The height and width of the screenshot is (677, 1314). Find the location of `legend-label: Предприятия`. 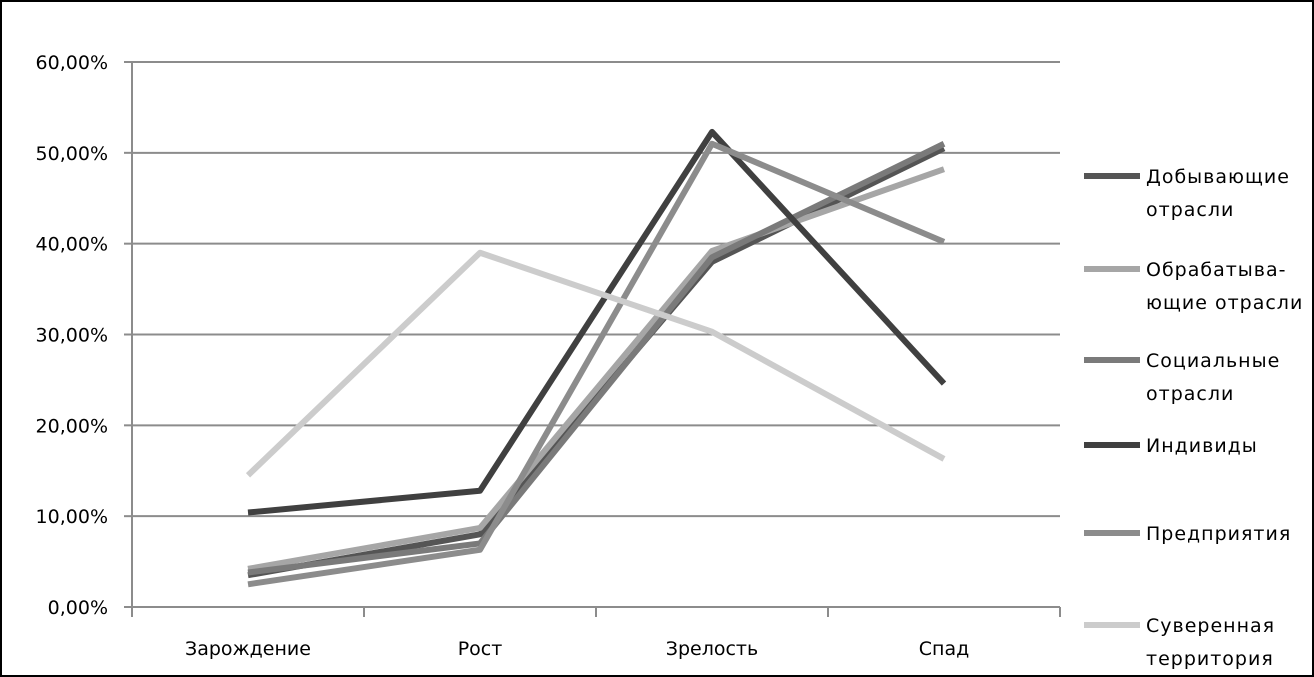

legend-label: Предприятия is located at coordinates (1218, 534).